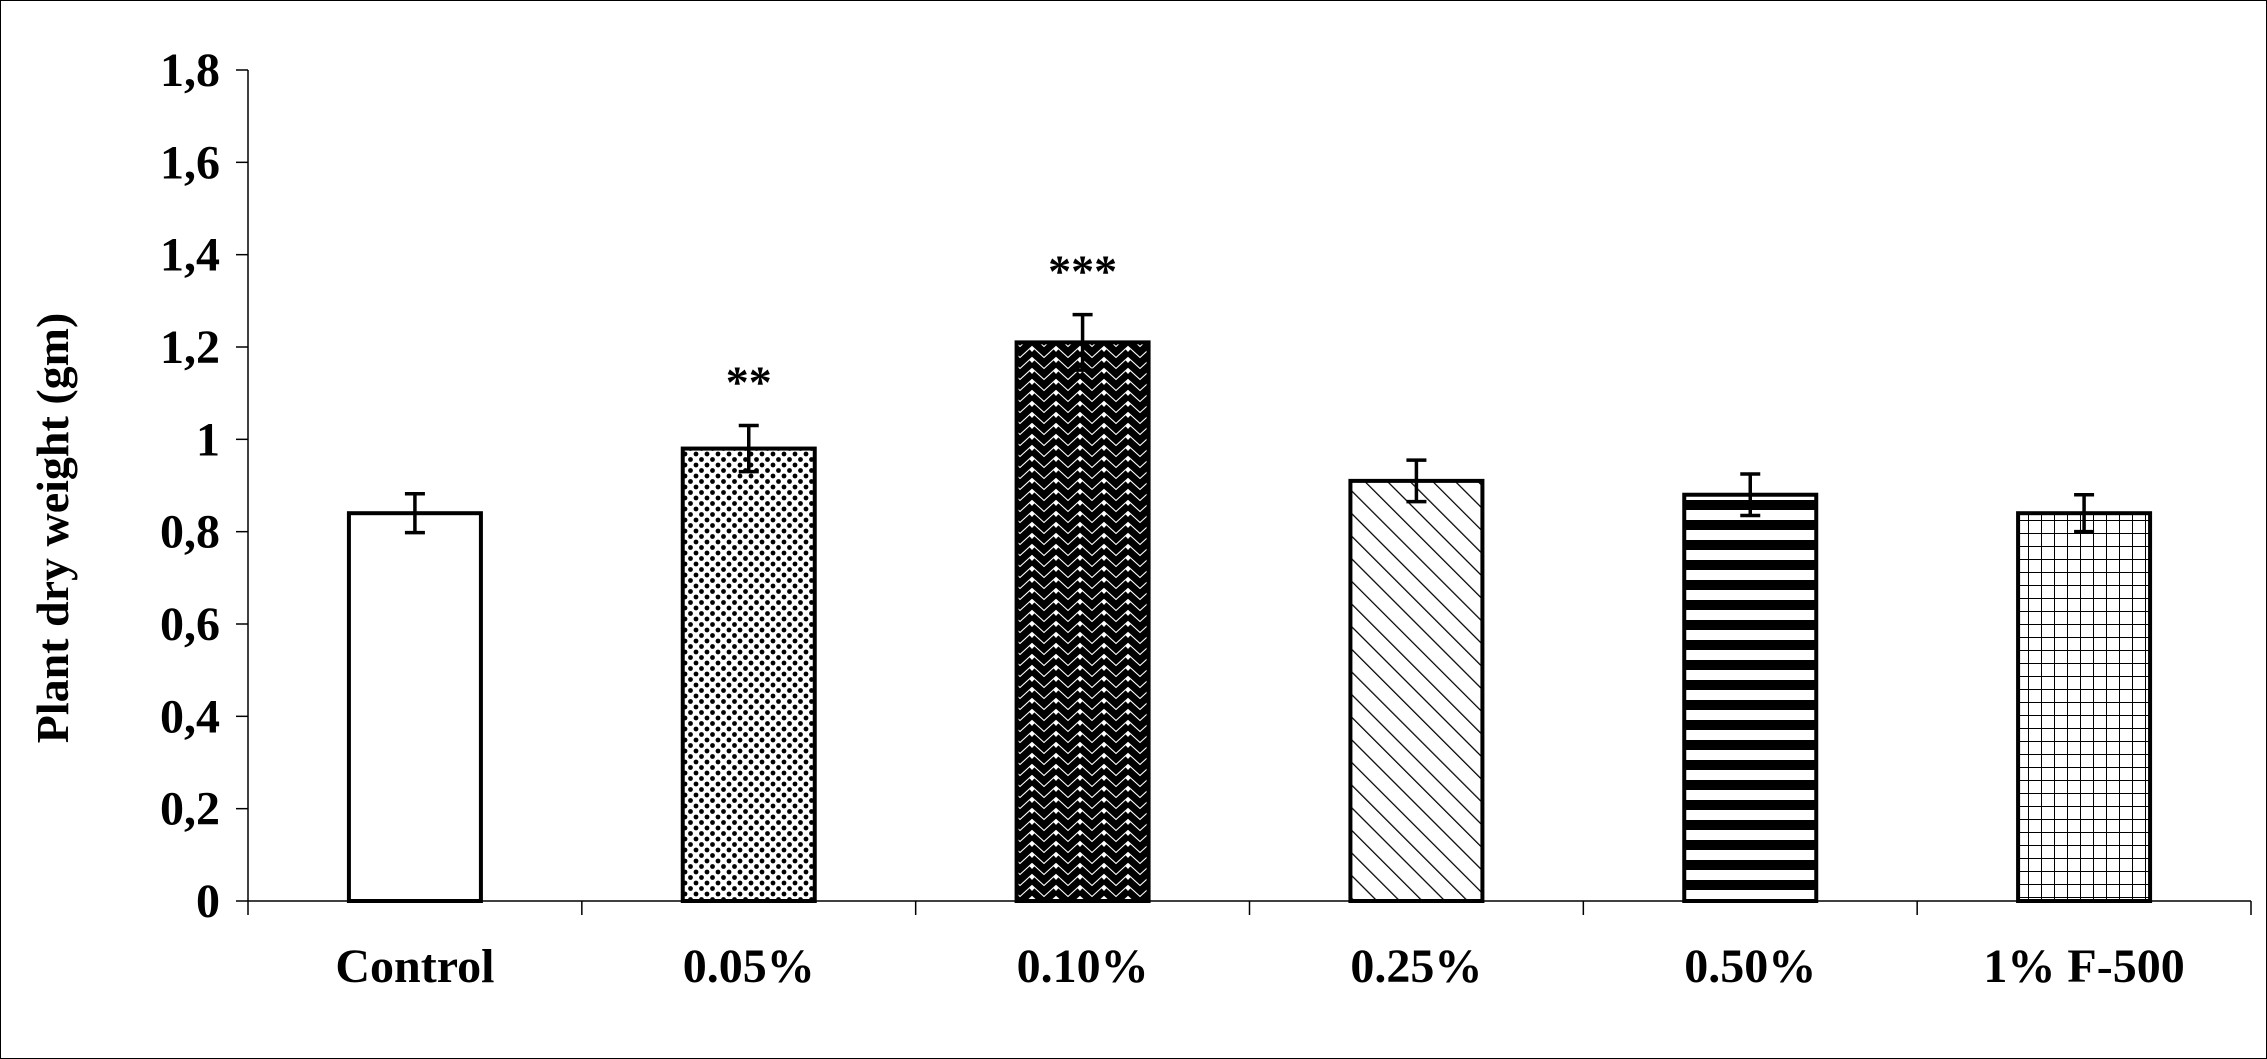  Describe the element at coordinates (208, 439) in the screenshot. I see `y-tick-label: 1` at that location.